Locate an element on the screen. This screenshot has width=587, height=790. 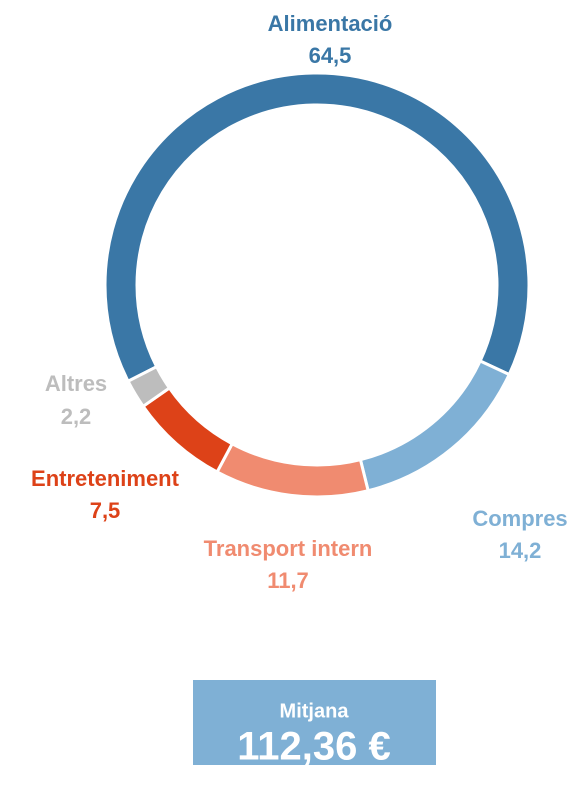
segment-label: Alimentació is located at coordinates (330, 23).